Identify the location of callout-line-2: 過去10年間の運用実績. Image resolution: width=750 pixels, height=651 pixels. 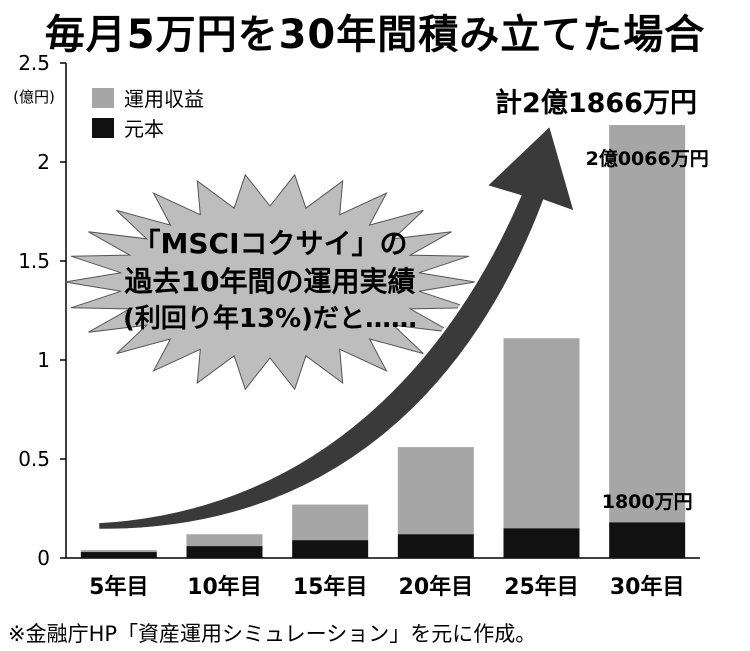
(270, 281).